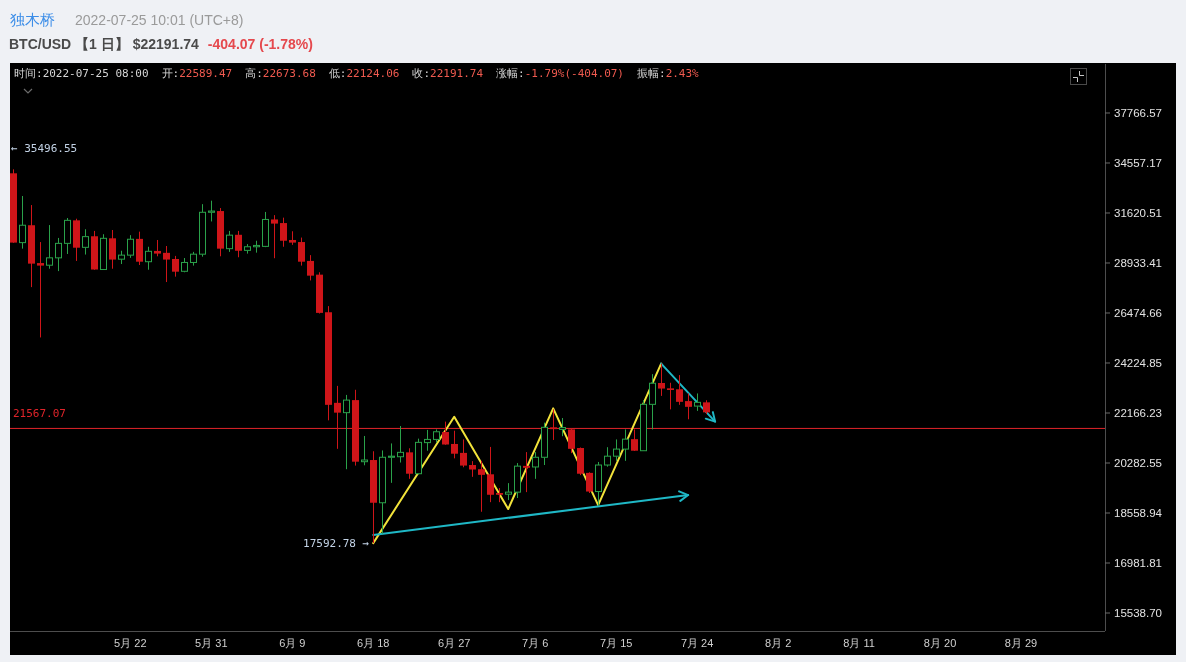 The width and height of the screenshot is (1186, 662). What do you see at coordinates (1138, 363) in the screenshot?
I see `y-tick-label: 24224.85` at bounding box center [1138, 363].